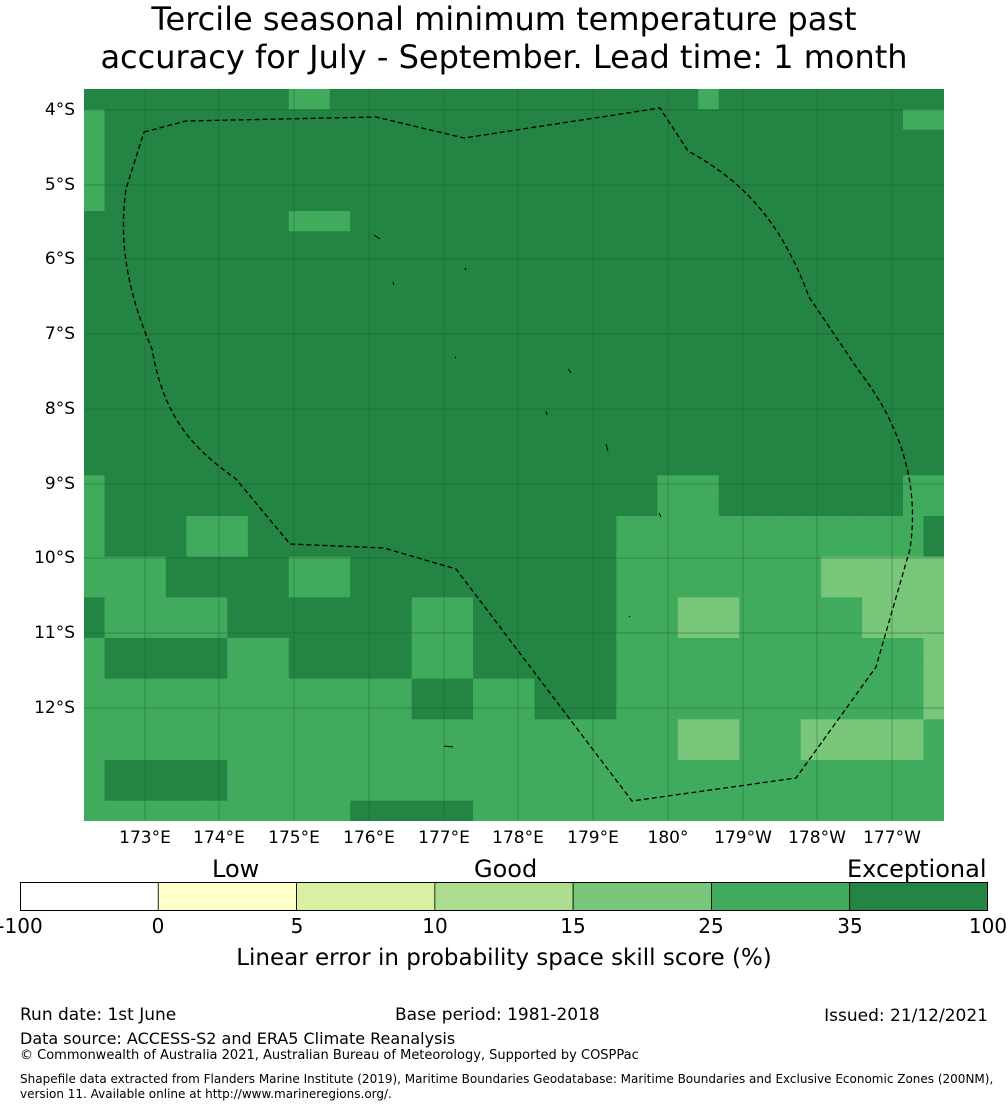 The height and width of the screenshot is (1110, 1008). Describe the element at coordinates (145, 838) in the screenshot. I see `lon-label: 173°E` at that location.